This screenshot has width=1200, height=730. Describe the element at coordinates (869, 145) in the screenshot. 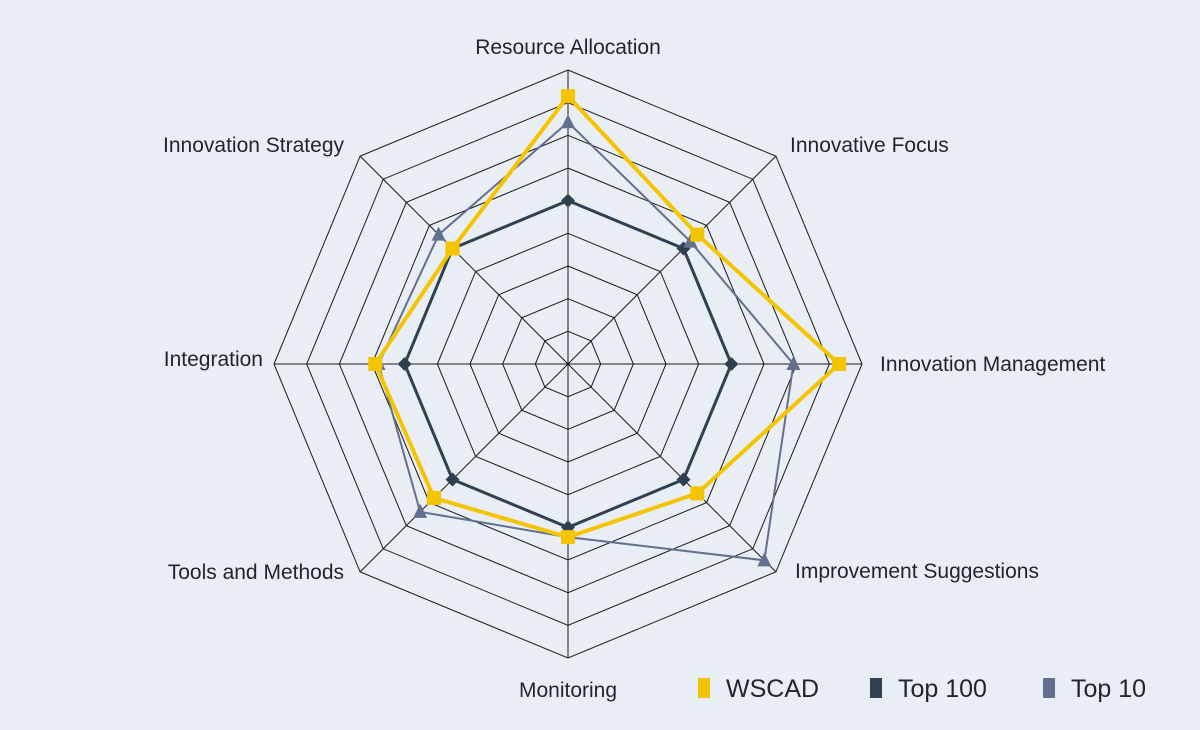

I see `axis-label: Innovative Focus` at that location.